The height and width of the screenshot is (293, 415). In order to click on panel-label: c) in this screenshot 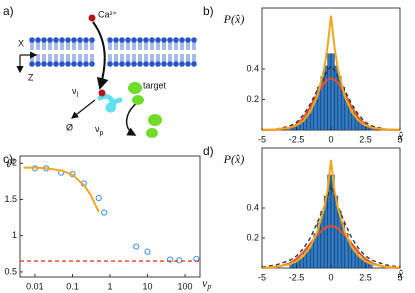, I will do `click(8, 159)`.